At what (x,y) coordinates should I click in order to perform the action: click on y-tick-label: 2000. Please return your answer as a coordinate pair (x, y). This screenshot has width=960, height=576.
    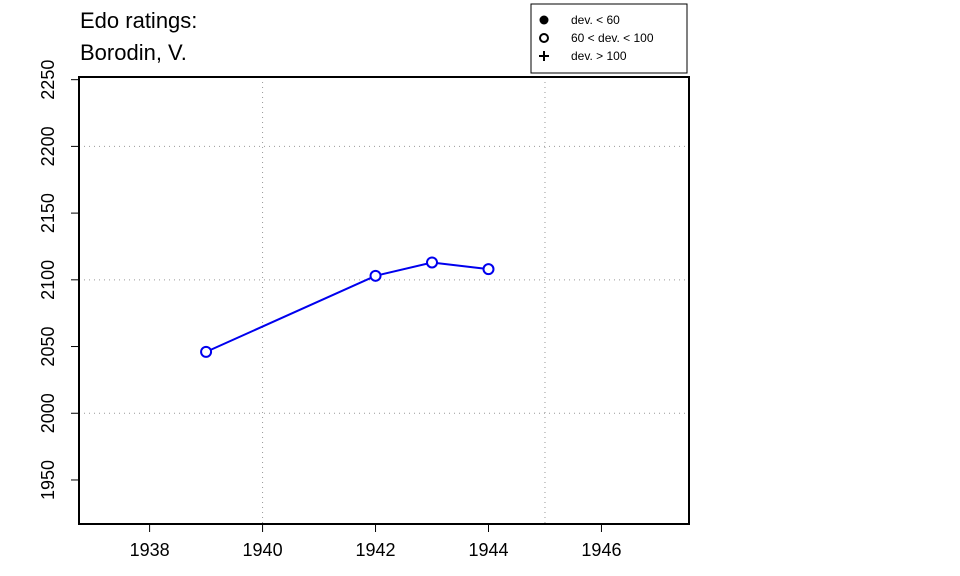
    Looking at the image, I should click on (48, 413).